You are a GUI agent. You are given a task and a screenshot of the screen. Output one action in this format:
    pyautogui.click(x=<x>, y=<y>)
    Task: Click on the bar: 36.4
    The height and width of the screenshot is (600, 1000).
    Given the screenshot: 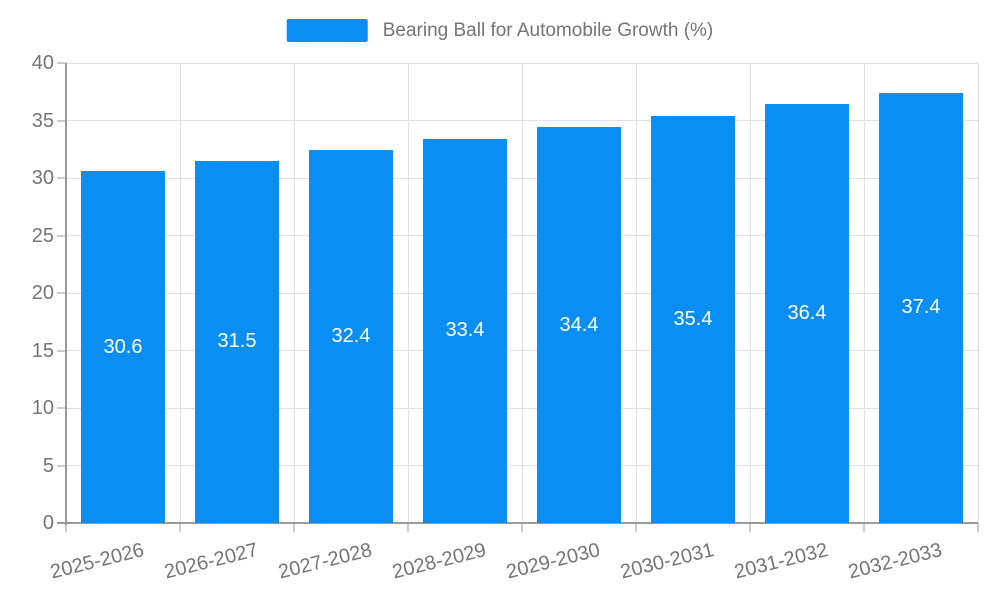 What is the action you would take?
    pyautogui.click(x=807, y=313)
    